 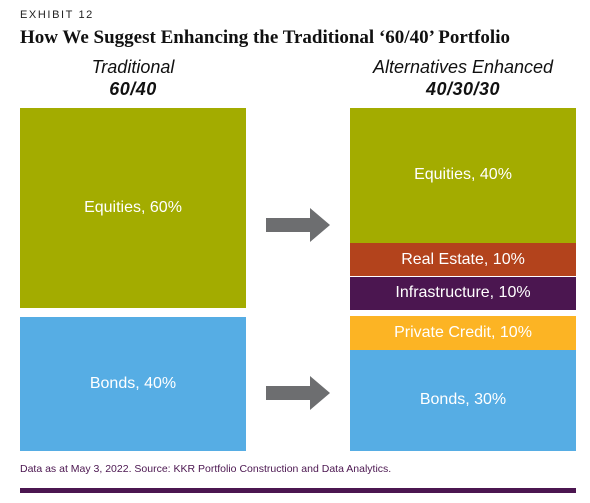 What do you see at coordinates (57, 15) in the screenshot?
I see `exhibit-label: EXHIBIT 12` at bounding box center [57, 15].